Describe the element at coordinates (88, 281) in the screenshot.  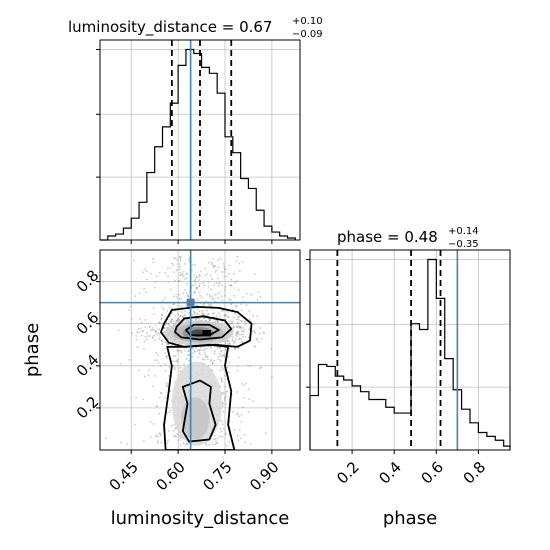
I see `ytick-label: 0.8` at that location.